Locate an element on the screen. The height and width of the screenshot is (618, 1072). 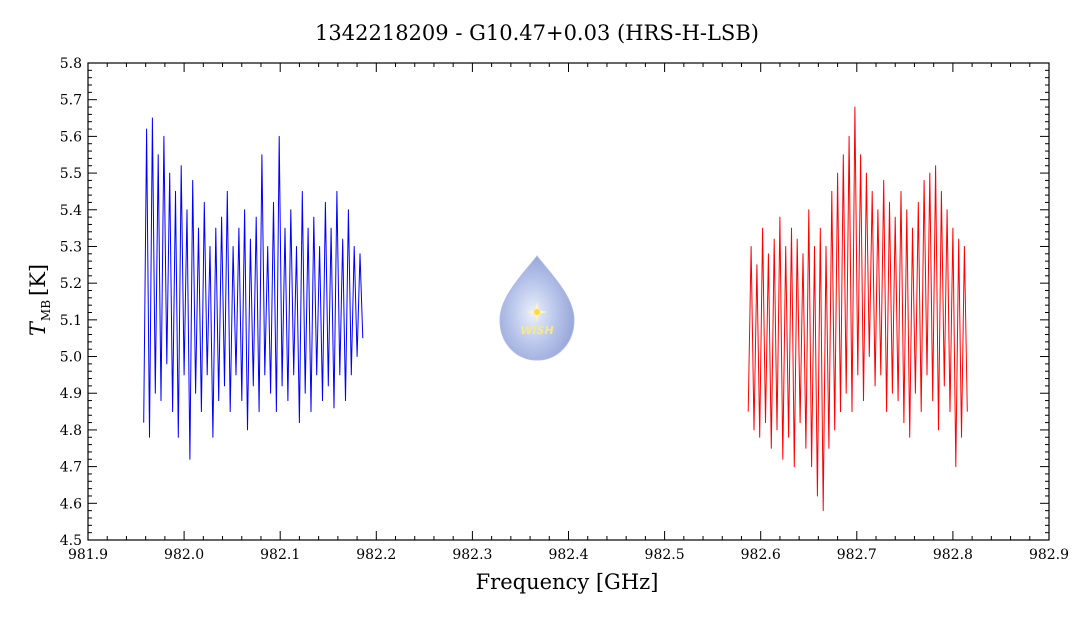
logo-text: WISH is located at coordinates (536, 330).